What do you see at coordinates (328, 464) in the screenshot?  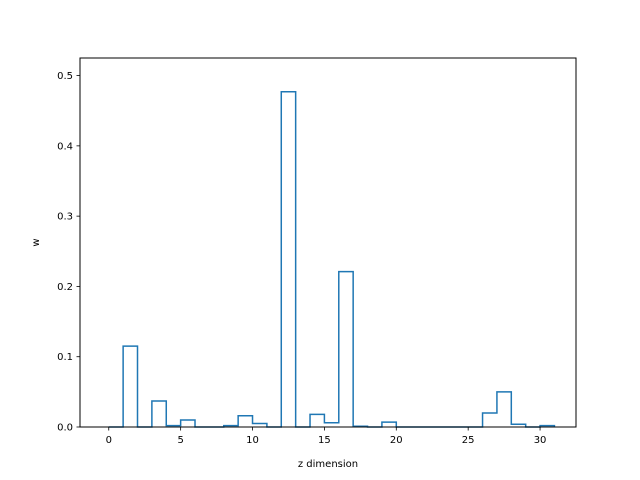 I see `x-axis-label: z dimension` at bounding box center [328, 464].